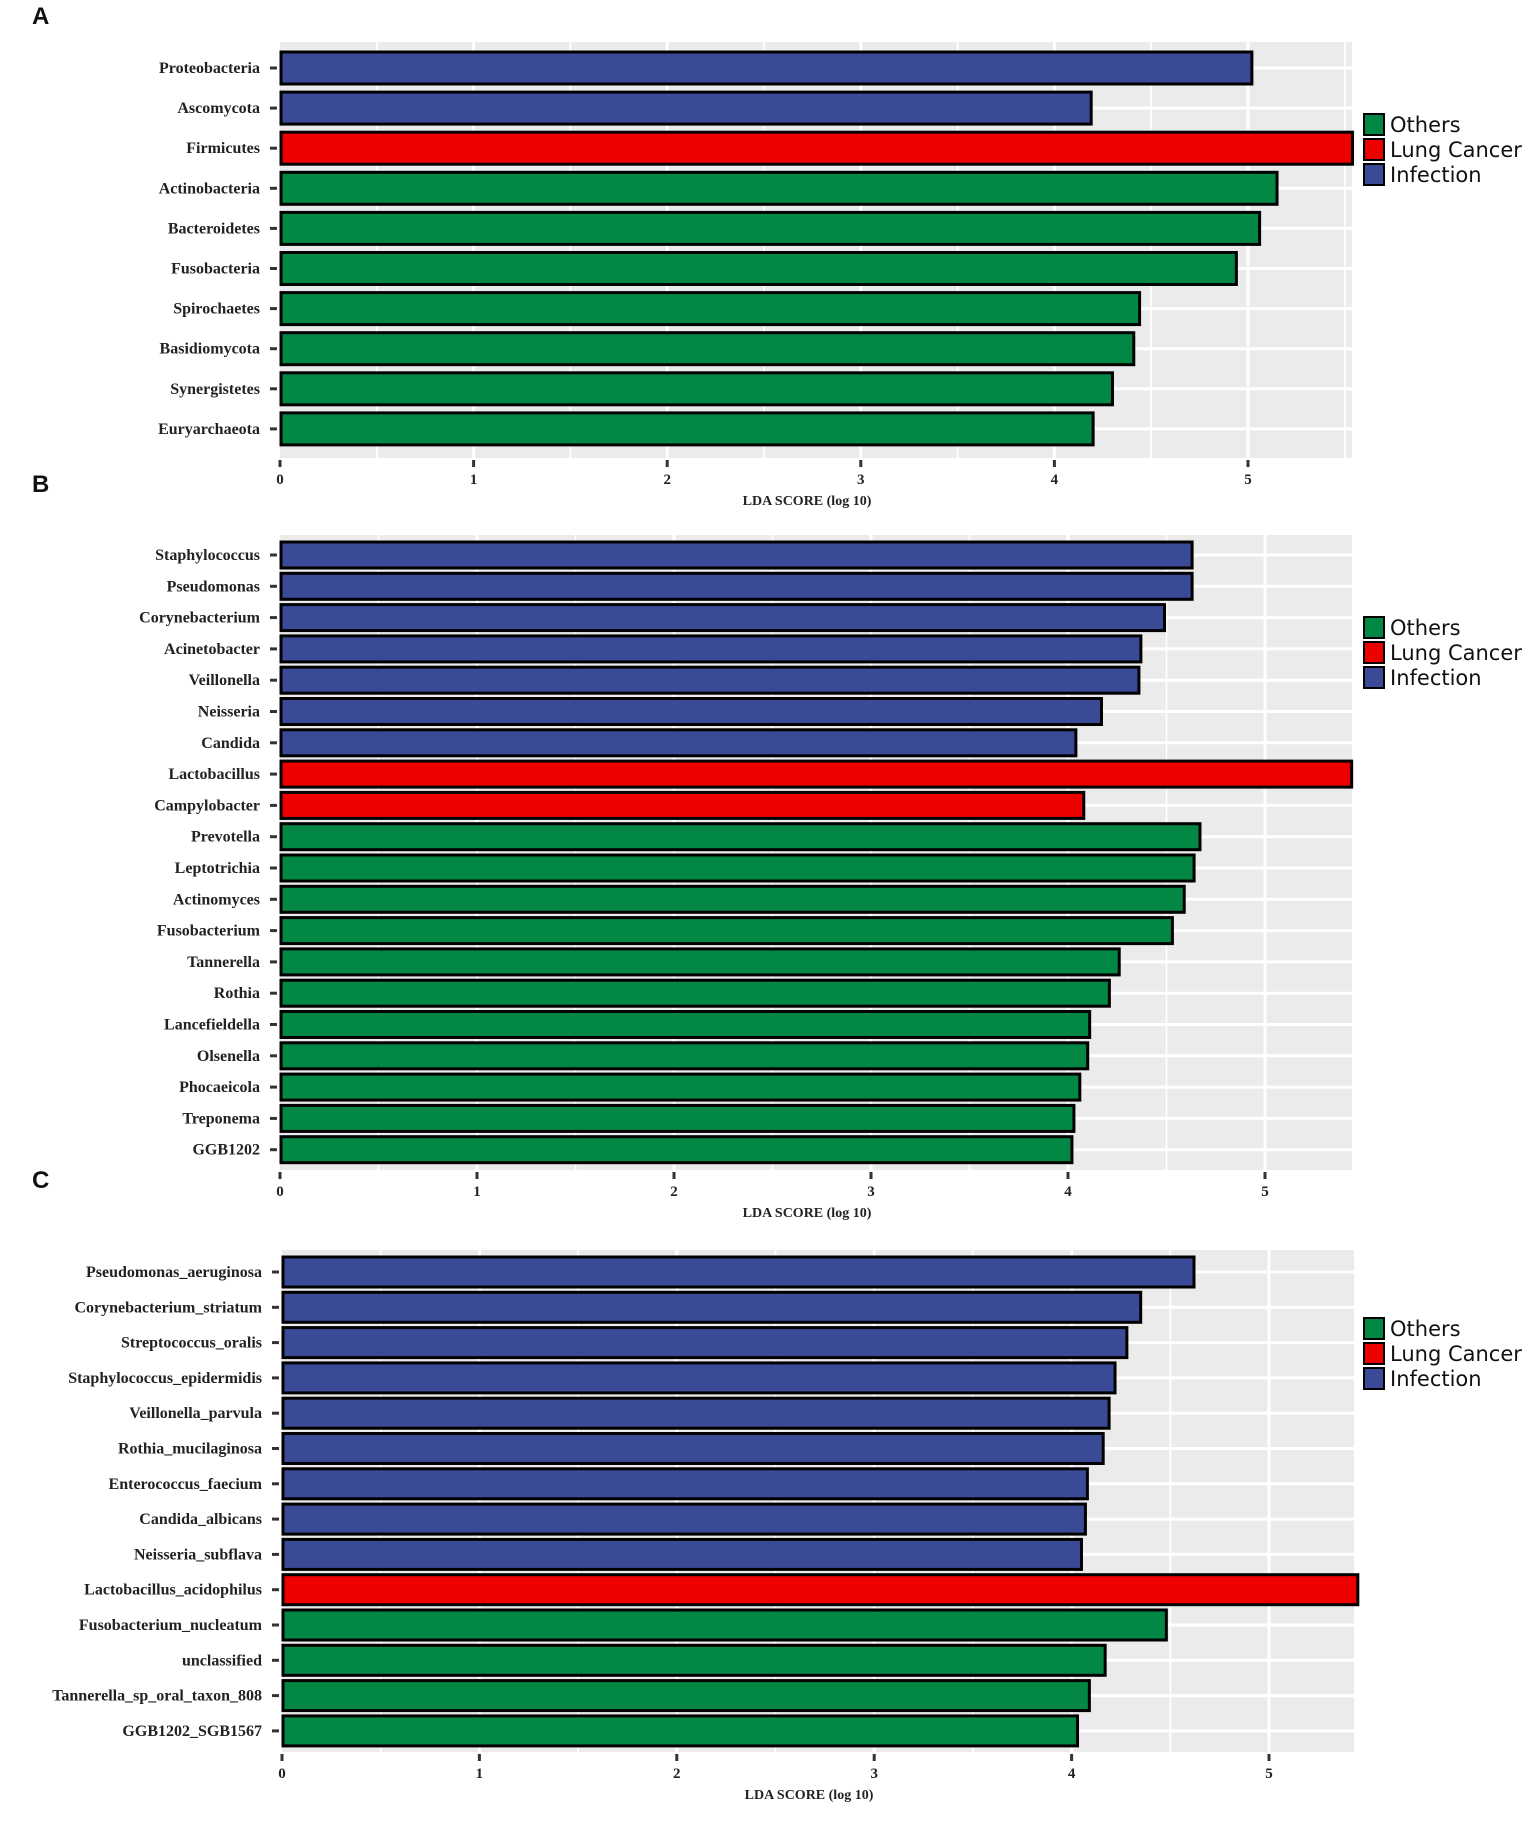  I want to click on category-label: Acinetobacter, so click(212, 649).